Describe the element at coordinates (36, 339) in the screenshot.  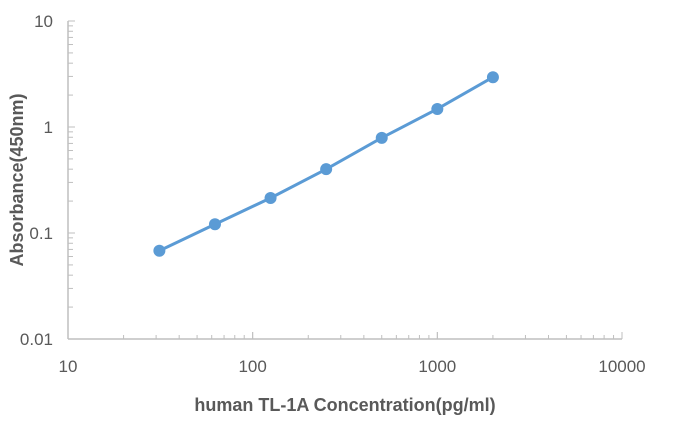
I see `y-tick-label: 0.01` at that location.